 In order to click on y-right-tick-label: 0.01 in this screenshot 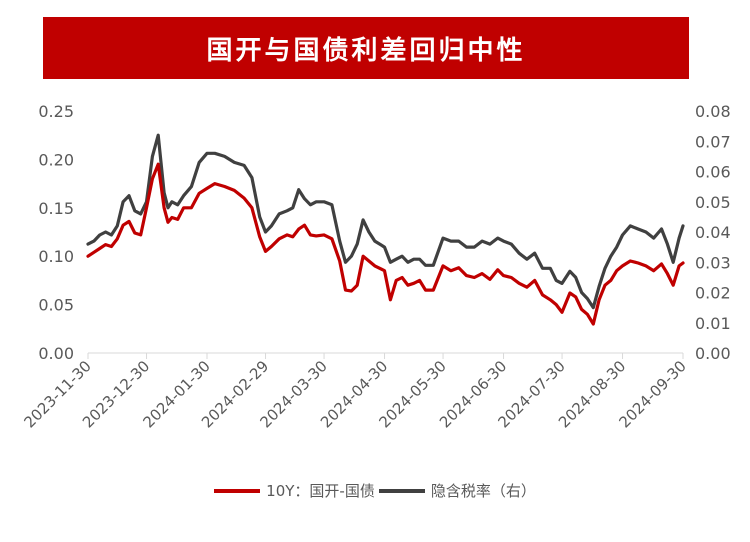, I will do `click(713, 323)`.